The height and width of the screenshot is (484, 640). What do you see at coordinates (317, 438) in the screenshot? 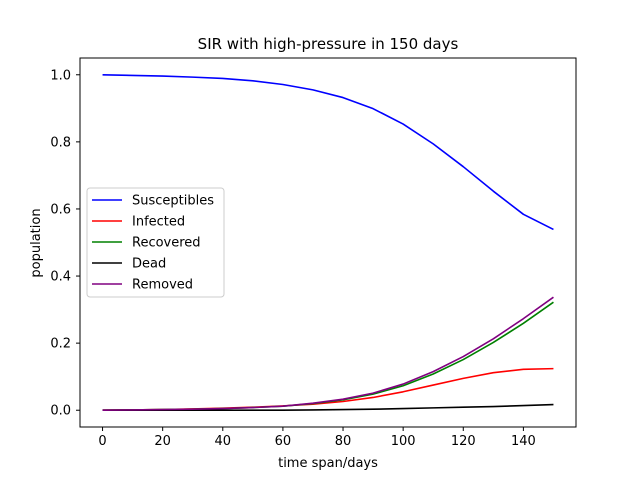
I see `x-axis: 0 20 40 60 80 100 120 140` at bounding box center [317, 438].